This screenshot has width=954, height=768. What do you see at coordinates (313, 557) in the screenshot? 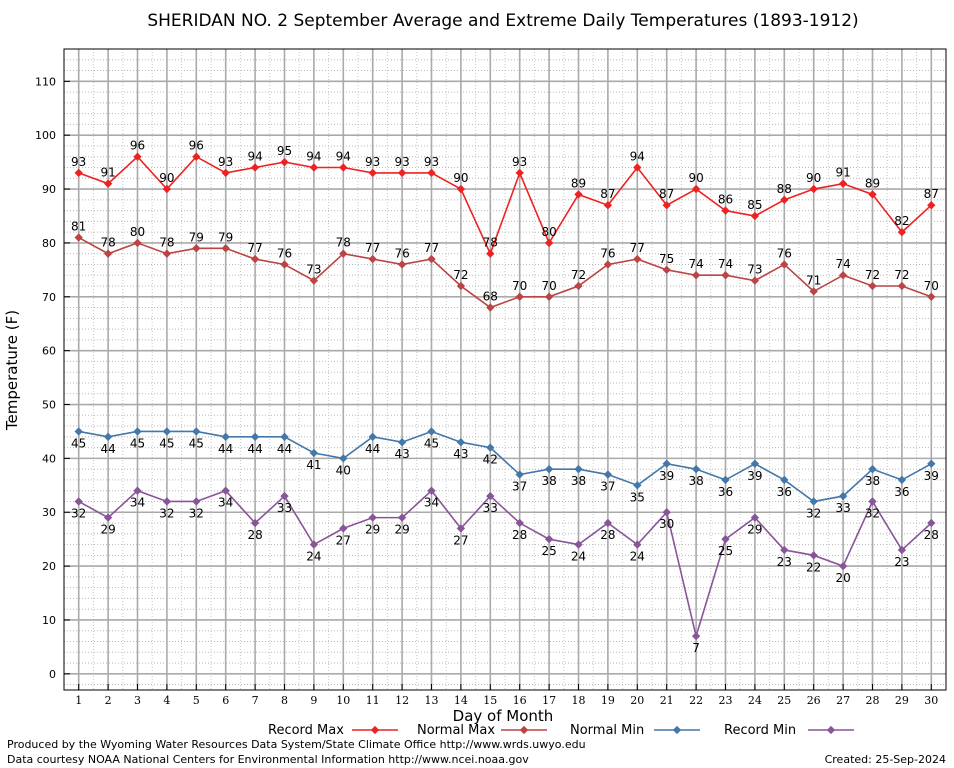
I see `record-min-data-label: 24` at bounding box center [313, 557].